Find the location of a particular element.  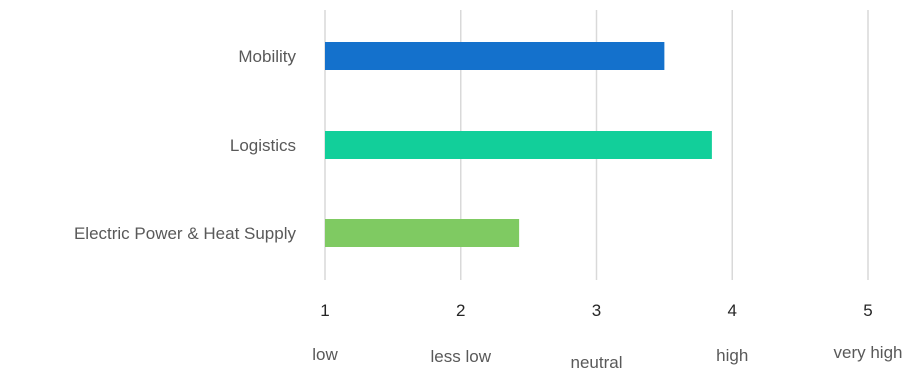

x-tick-label: 1 is located at coordinates (324, 310).